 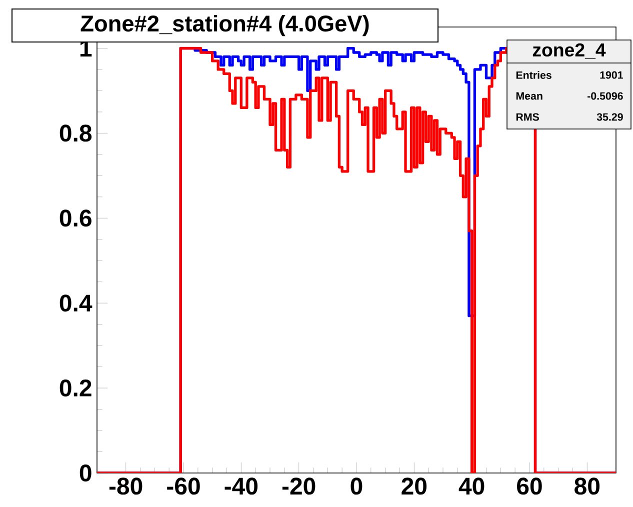 What do you see at coordinates (529, 486) in the screenshot?
I see `x-tick-label: 60` at bounding box center [529, 486].